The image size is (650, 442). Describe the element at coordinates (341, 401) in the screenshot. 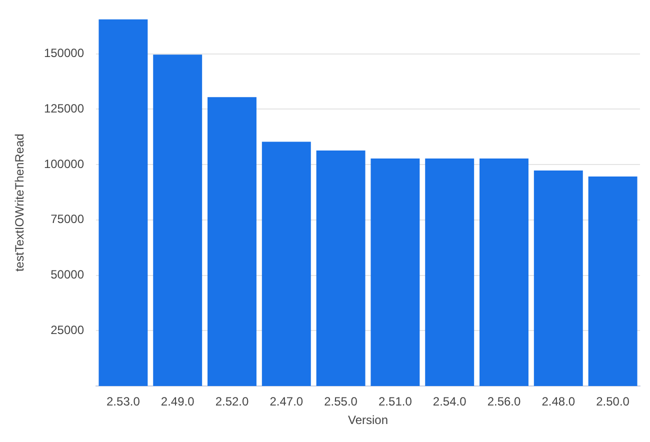

I see `x-tick-label: 2.55.0` at that location.